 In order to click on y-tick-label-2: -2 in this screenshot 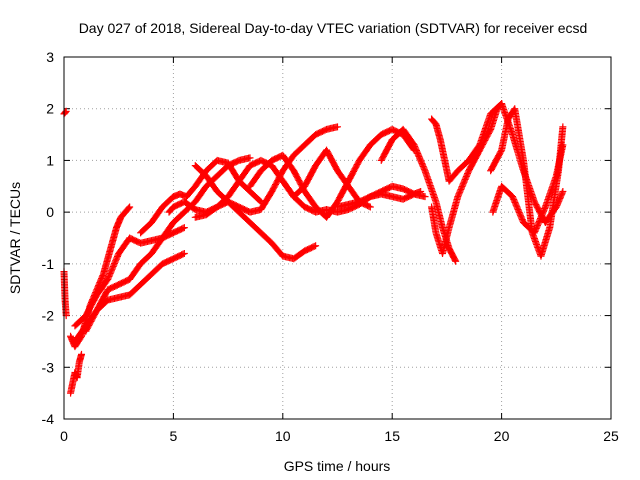, I will do `click(48, 316)`.